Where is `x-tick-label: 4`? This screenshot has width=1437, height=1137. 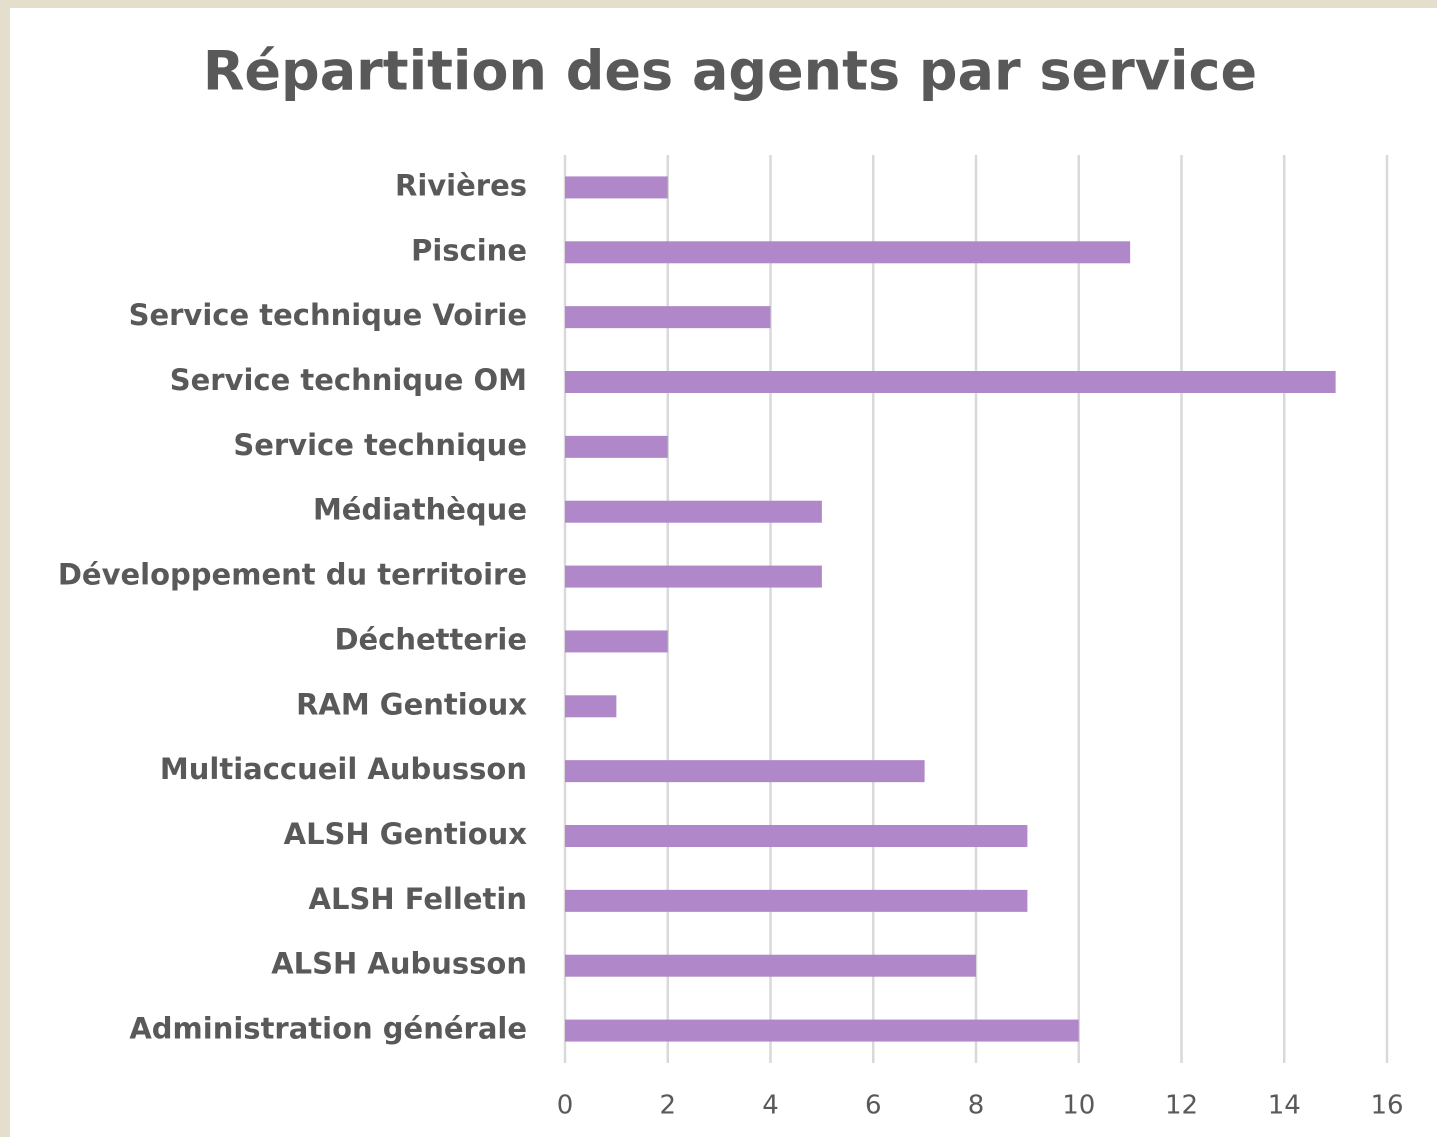
x-tick-label: 4 is located at coordinates (770, 1106).